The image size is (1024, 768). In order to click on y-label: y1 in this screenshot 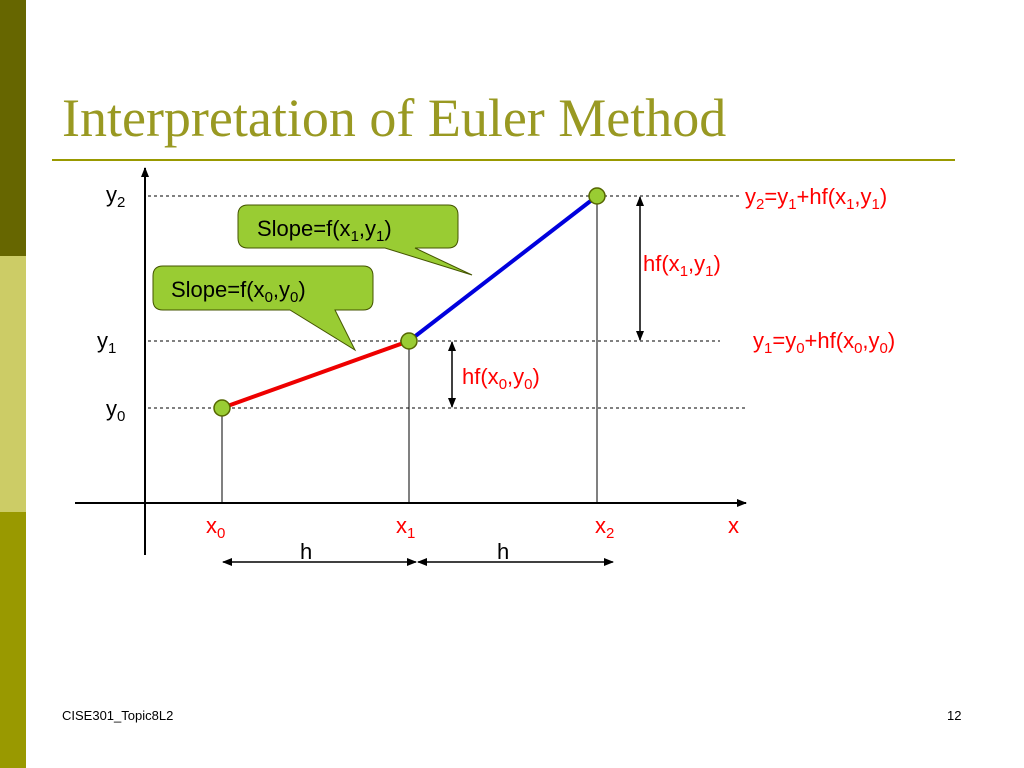, I will do `click(106, 342)`.